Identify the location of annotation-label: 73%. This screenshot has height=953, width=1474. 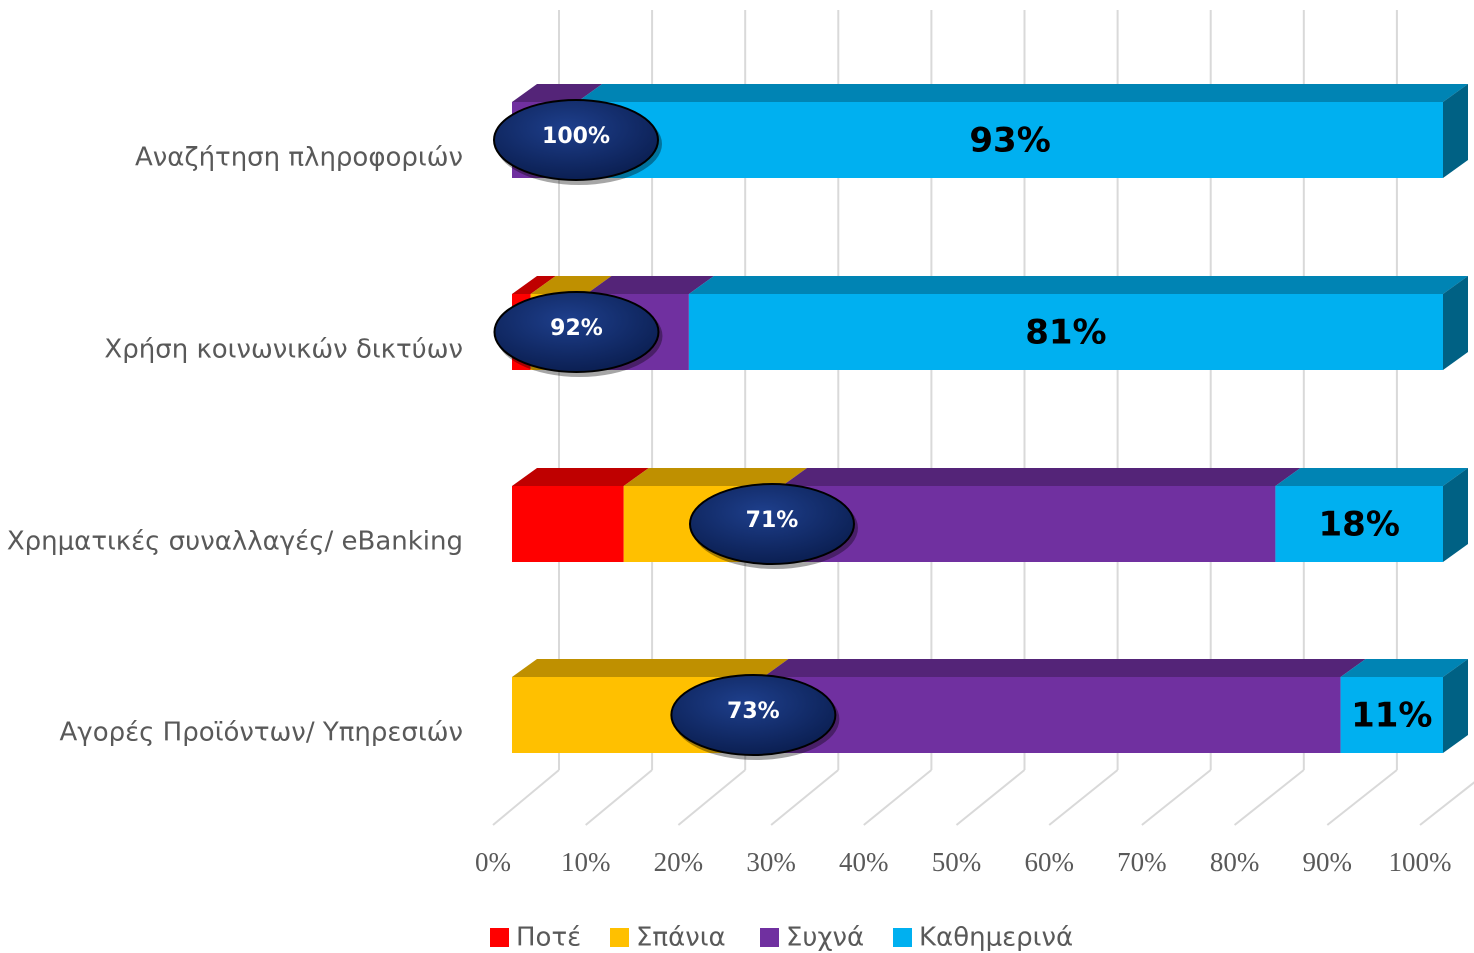
(753, 711).